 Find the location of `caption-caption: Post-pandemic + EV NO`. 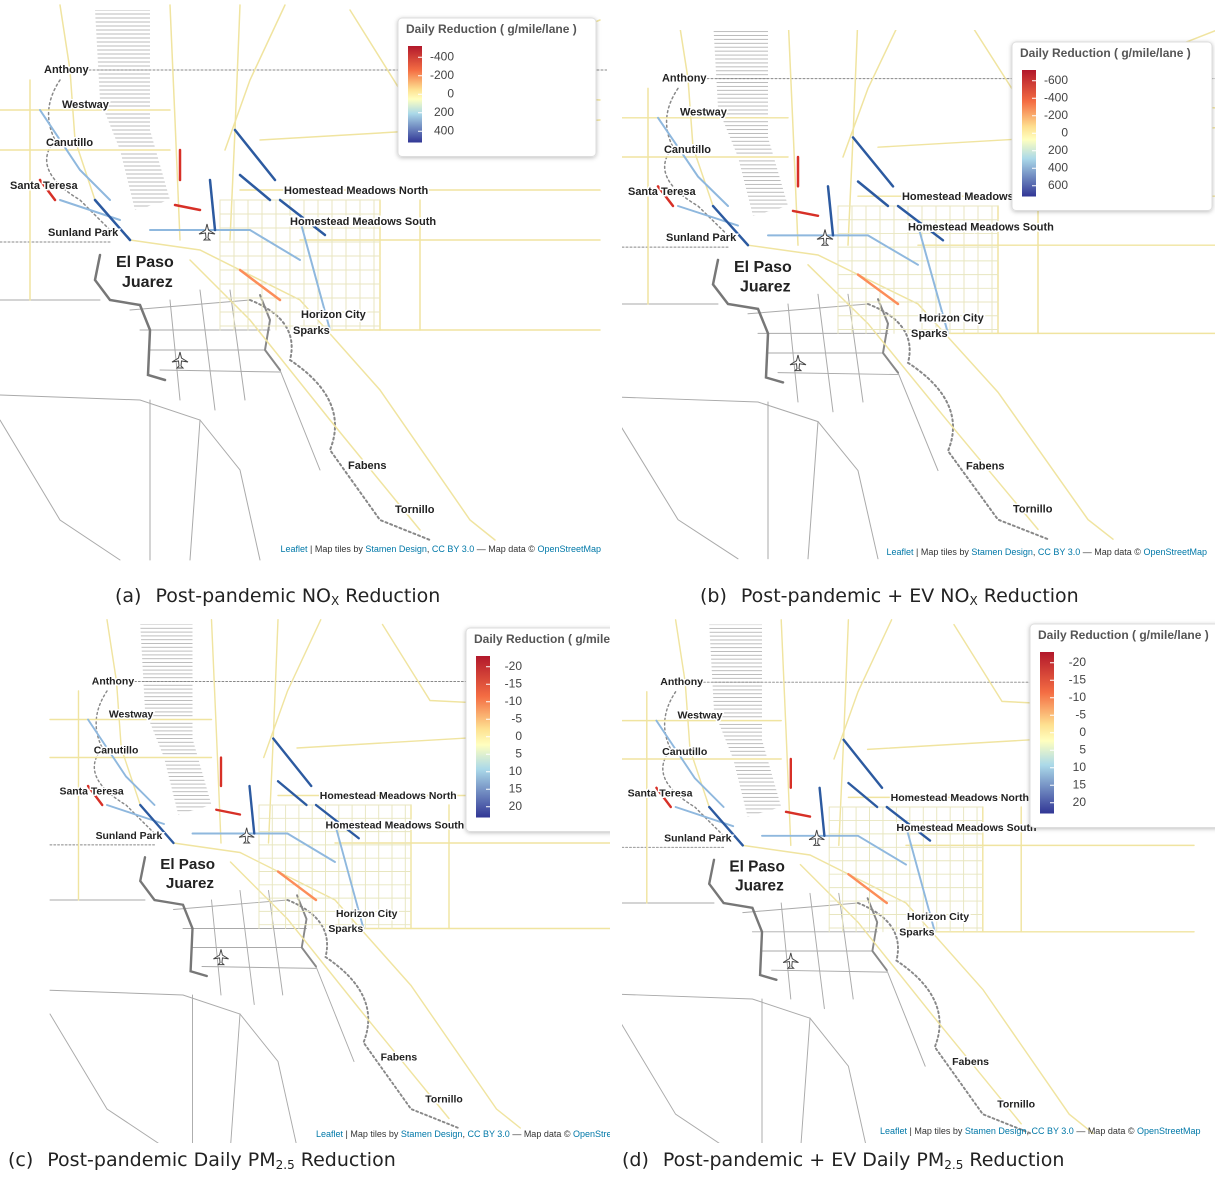

caption-caption: Post-pandemic + EV NO is located at coordinates (855, 596).